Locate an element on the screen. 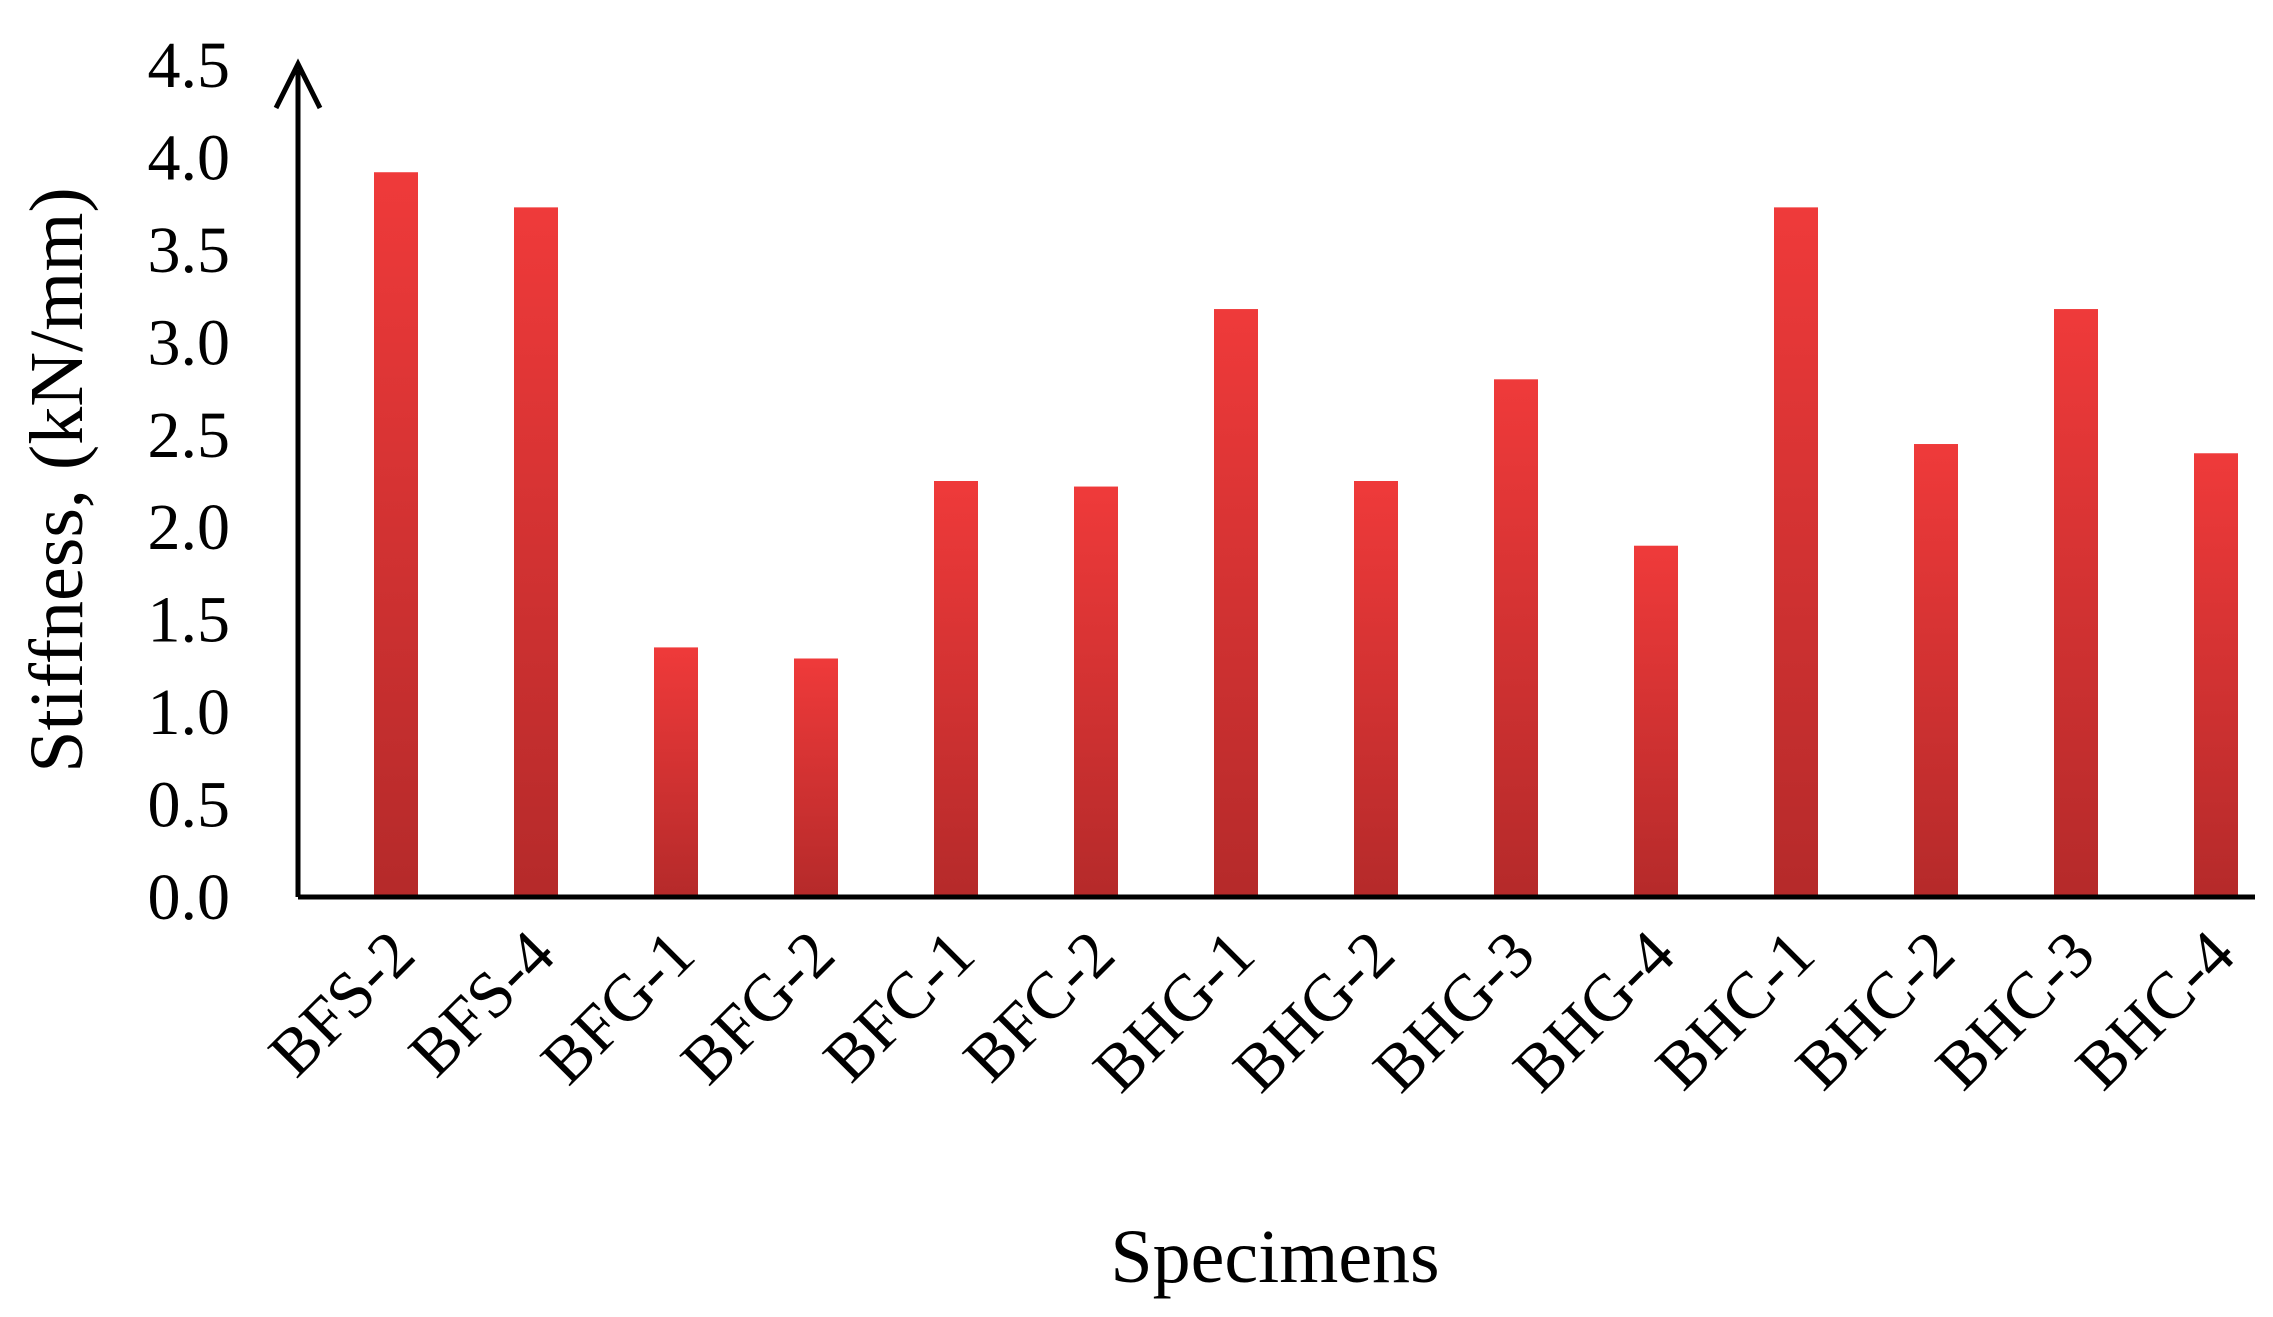 The image size is (2273, 1317). y-tick-label: 3.0 is located at coordinates (189, 342).